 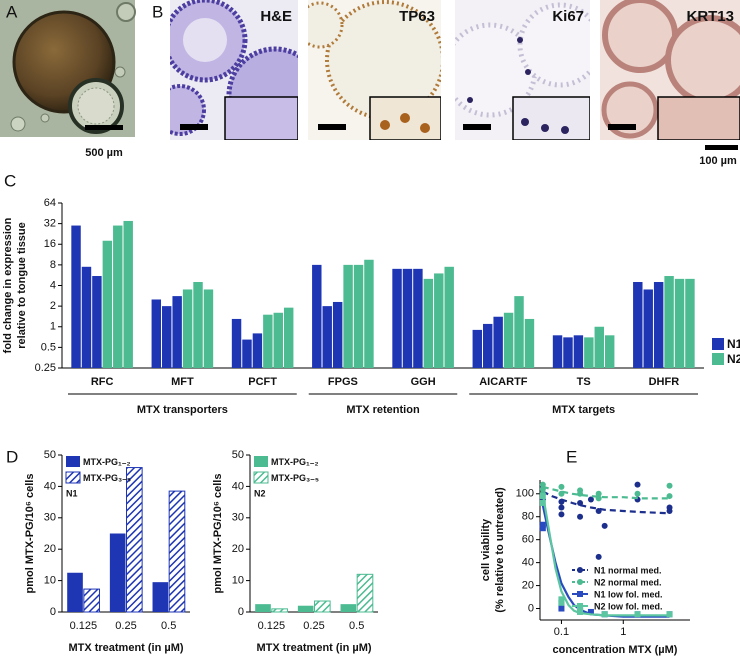 I want to click on y-tick-label: 4, so click(x=53, y=285).